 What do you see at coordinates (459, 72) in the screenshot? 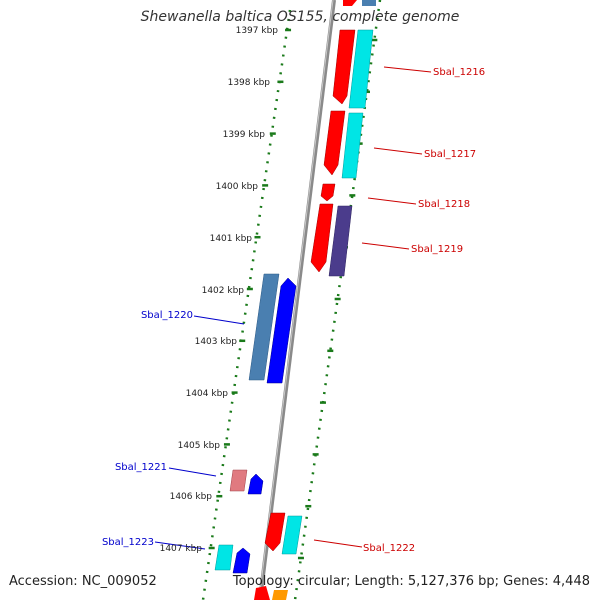
I see `gene-label-sbal-1216: Sbal_1216` at bounding box center [459, 72].